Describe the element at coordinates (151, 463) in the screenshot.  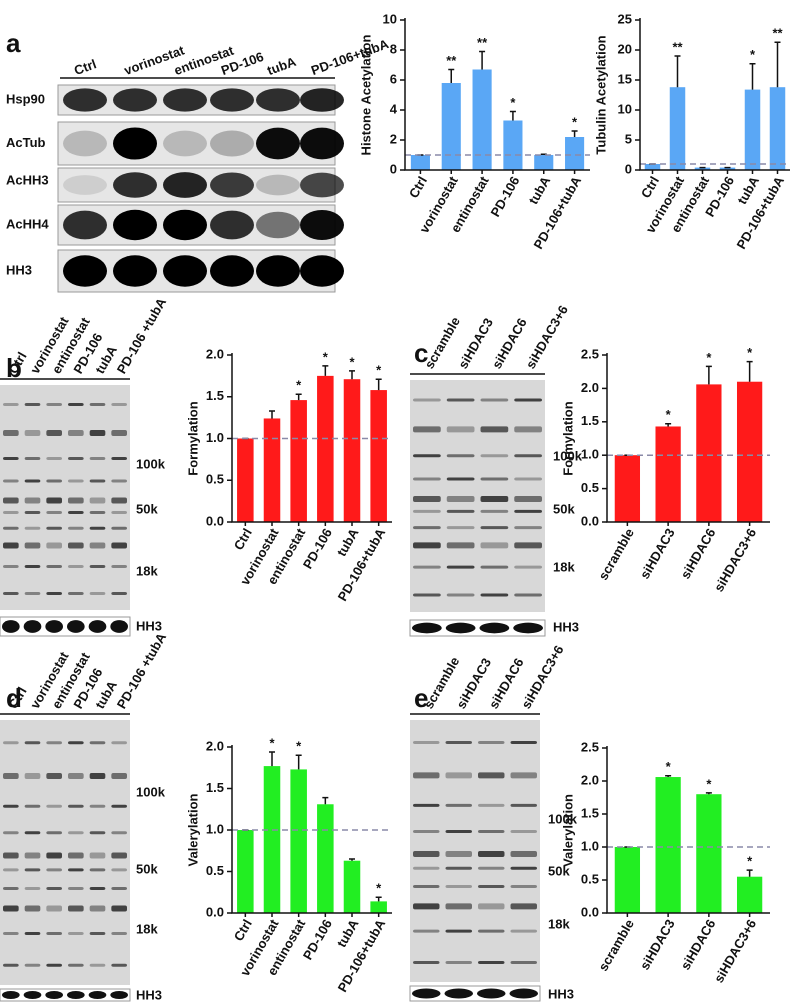
I see `marker-label: 100k` at that location.